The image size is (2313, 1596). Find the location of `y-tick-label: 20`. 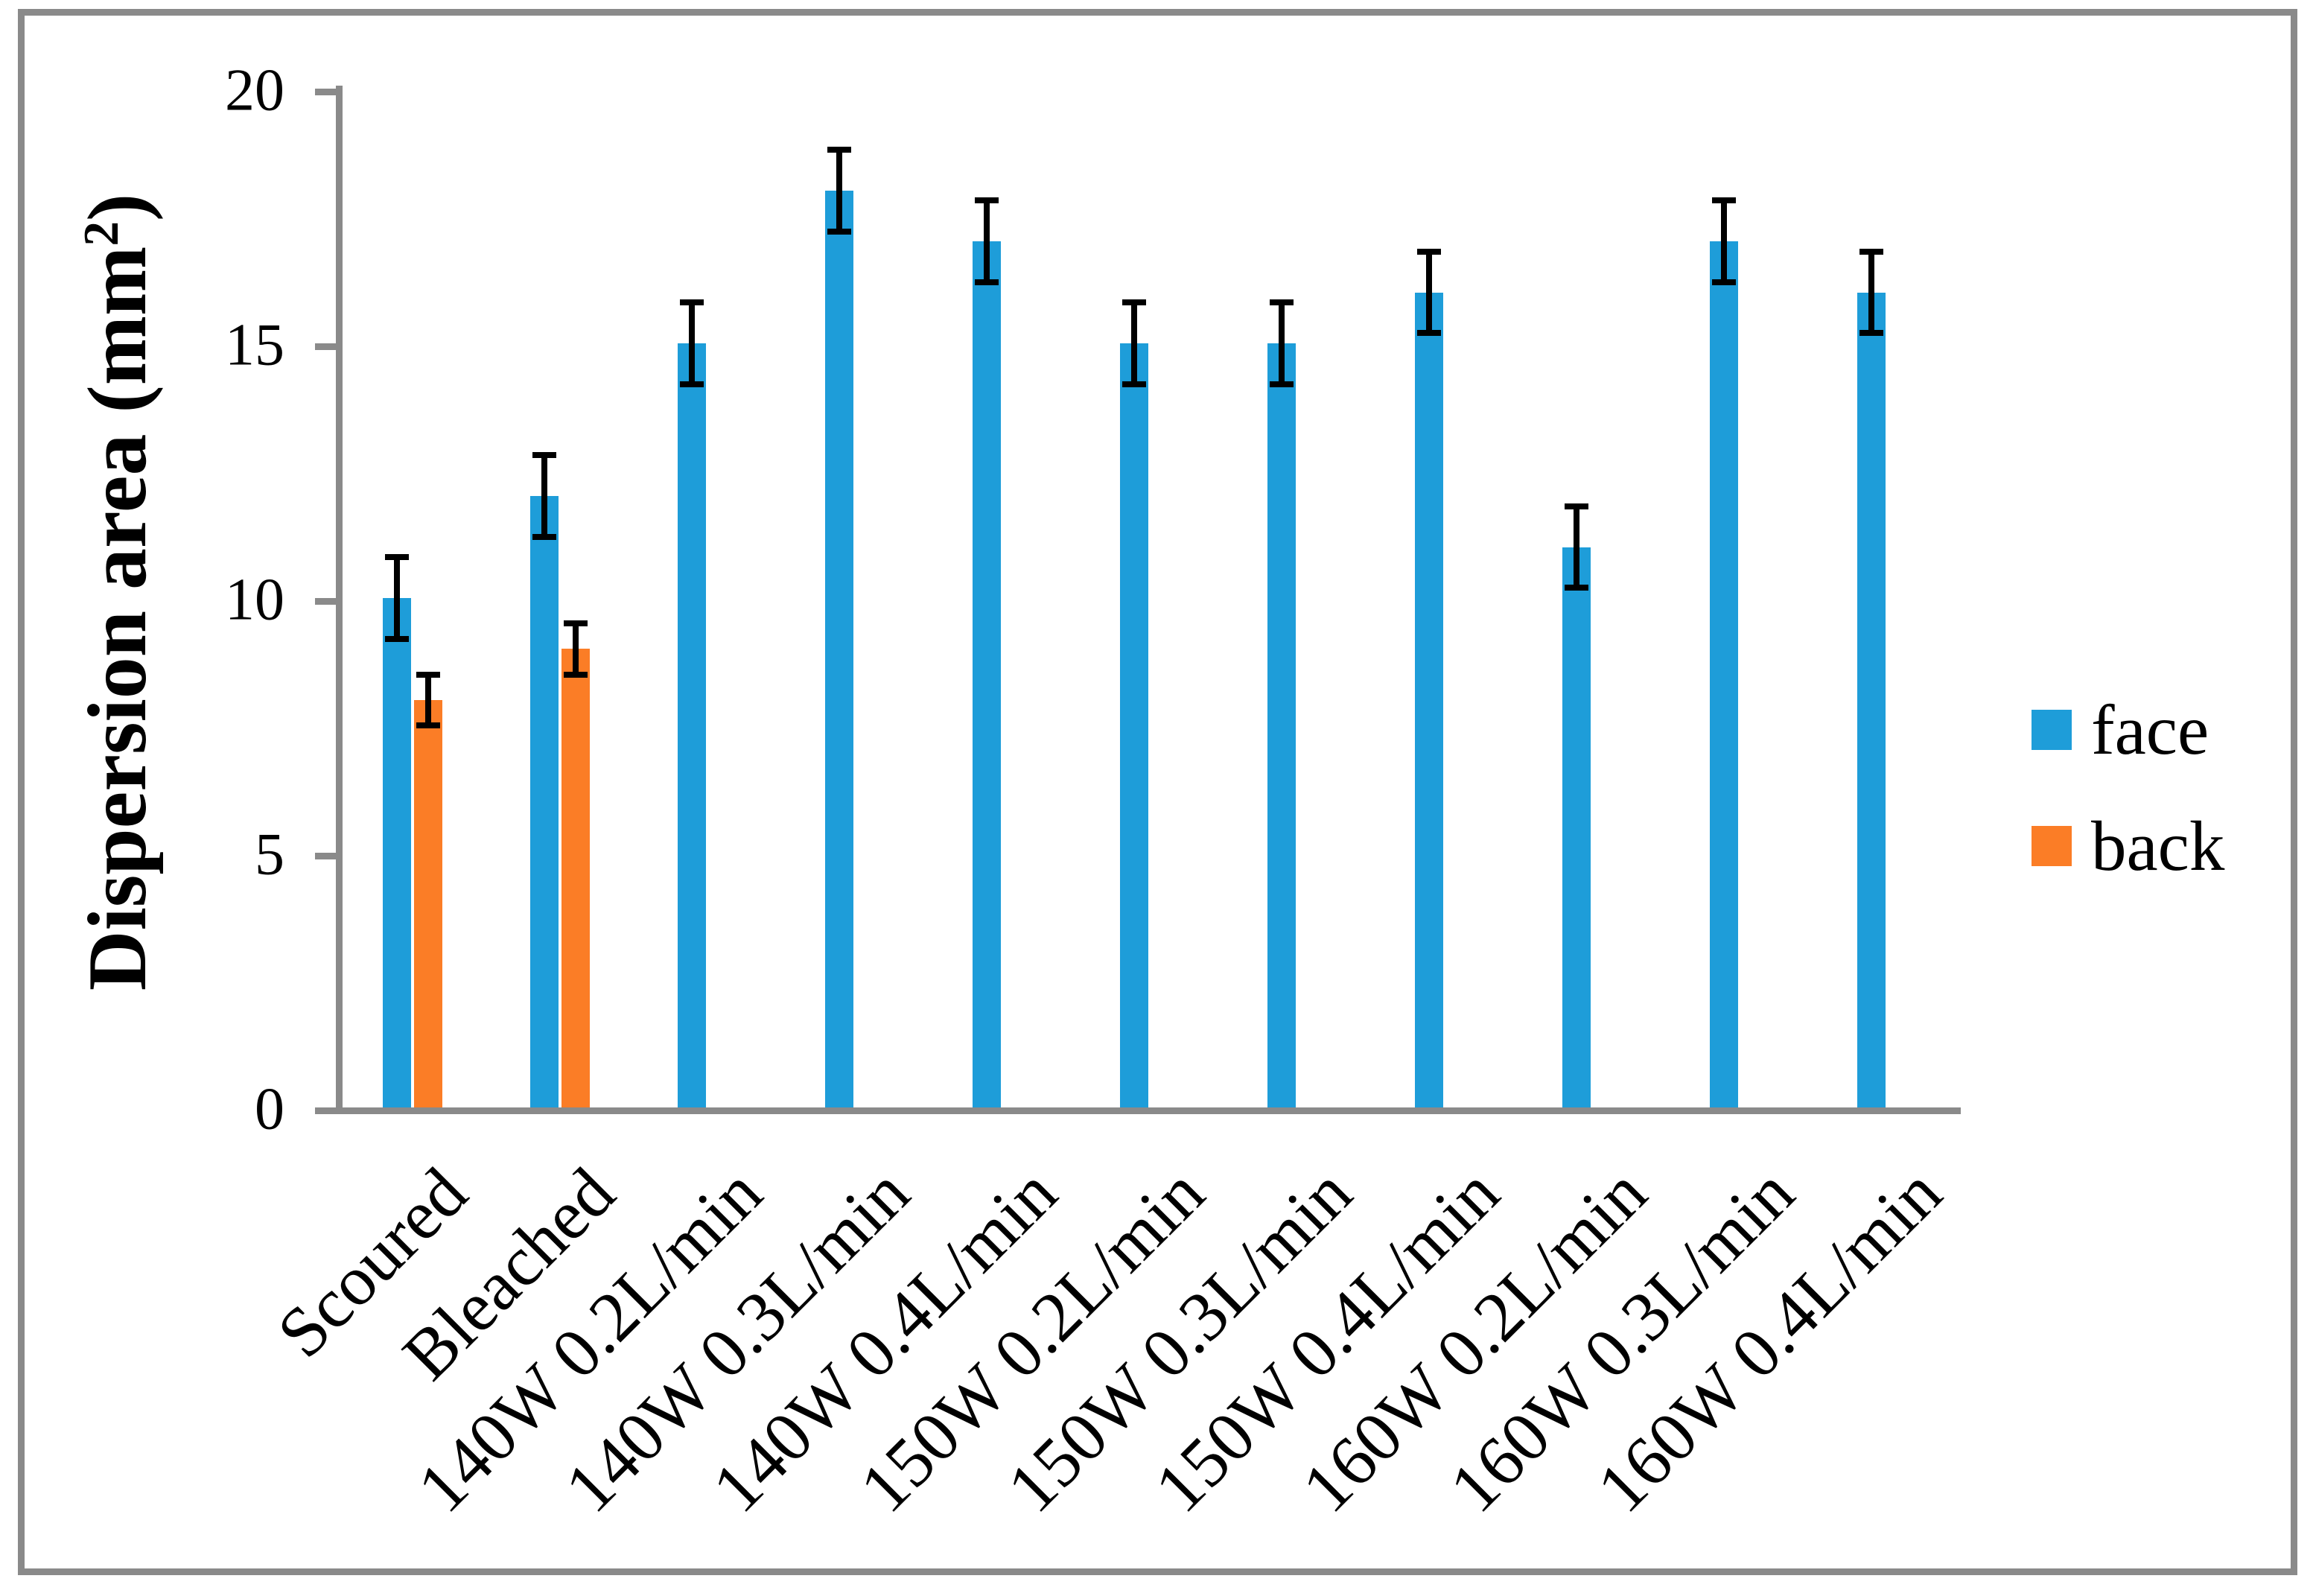

y-tick-label: 20 is located at coordinates (254, 90).